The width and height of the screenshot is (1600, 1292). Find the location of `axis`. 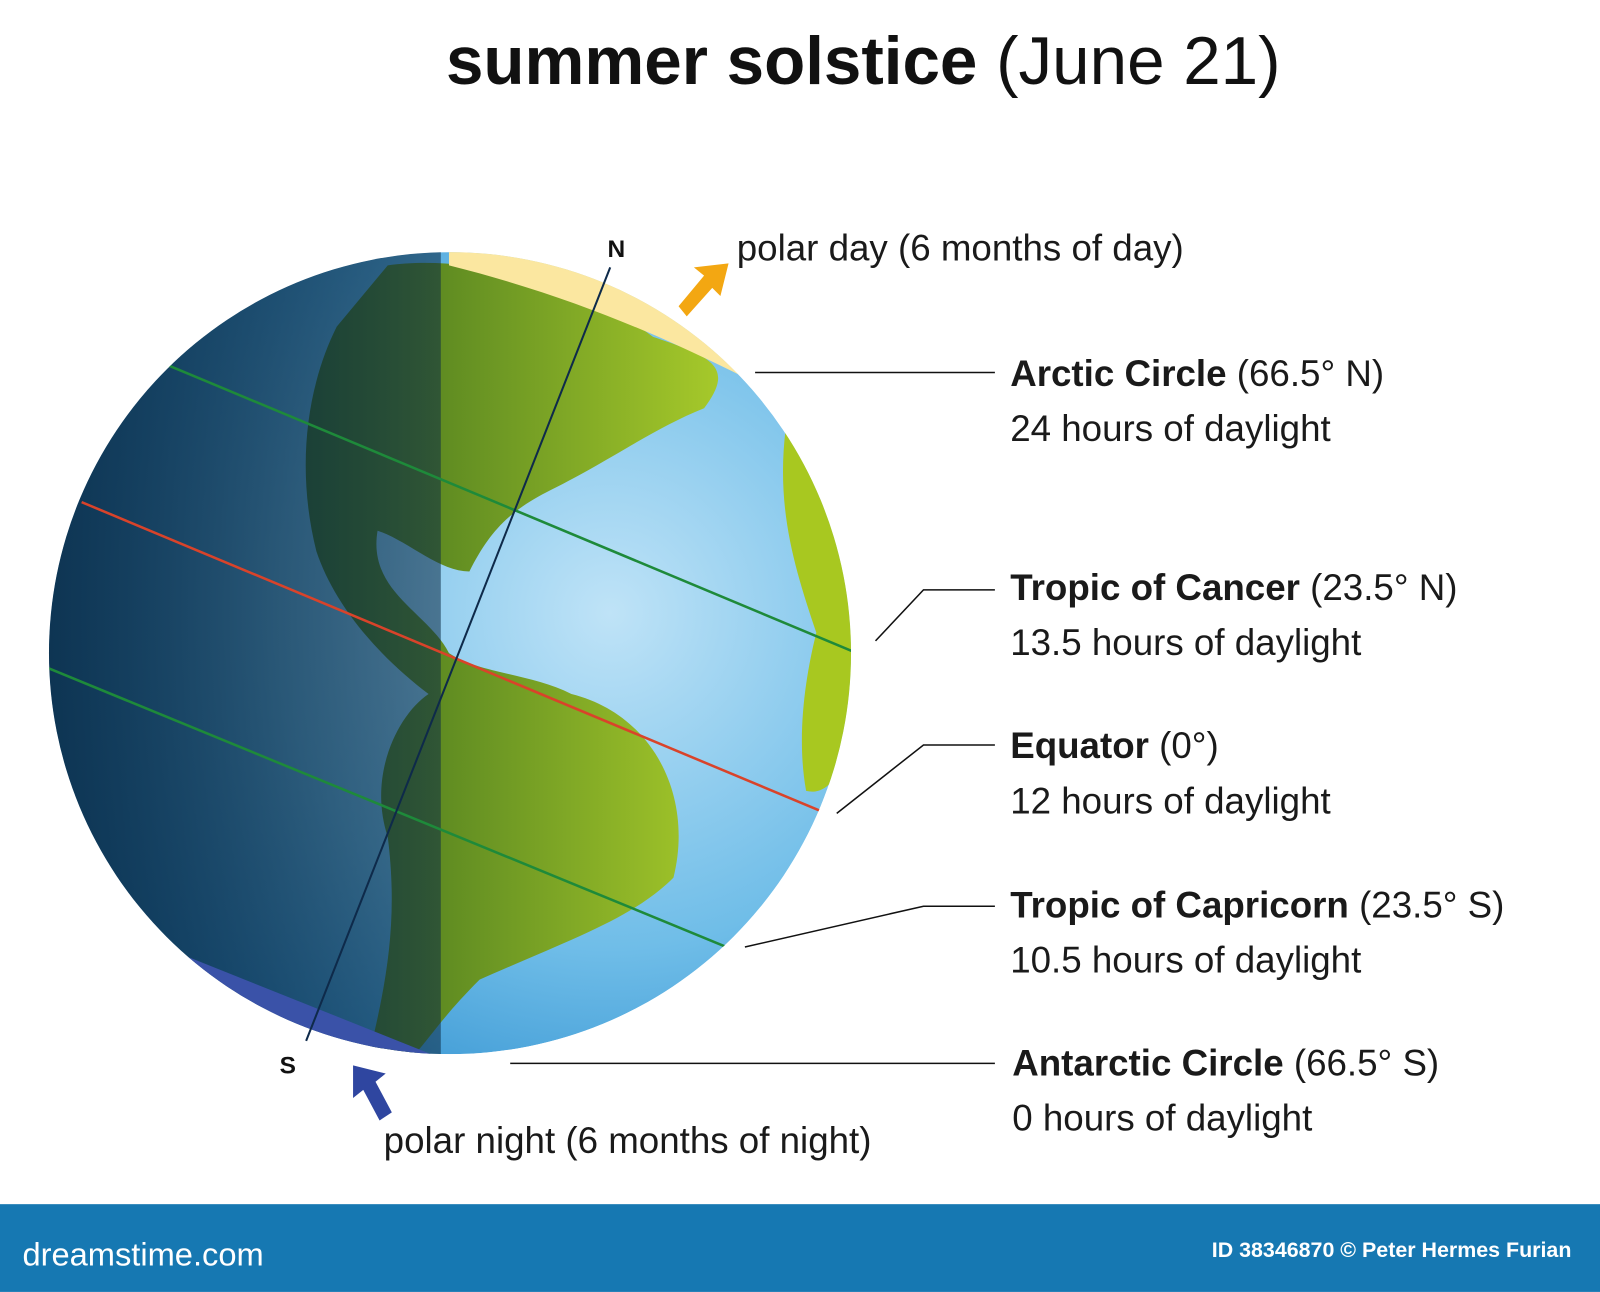

axis is located at coordinates (458, 654).